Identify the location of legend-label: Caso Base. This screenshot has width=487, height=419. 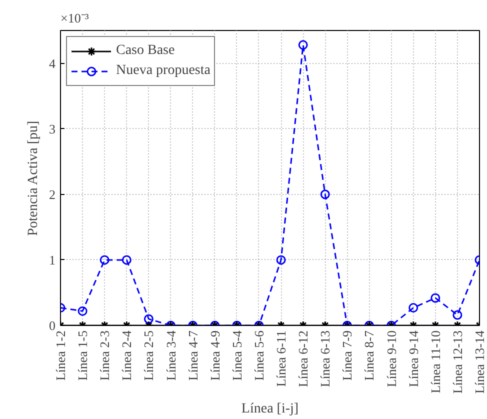
(145, 51).